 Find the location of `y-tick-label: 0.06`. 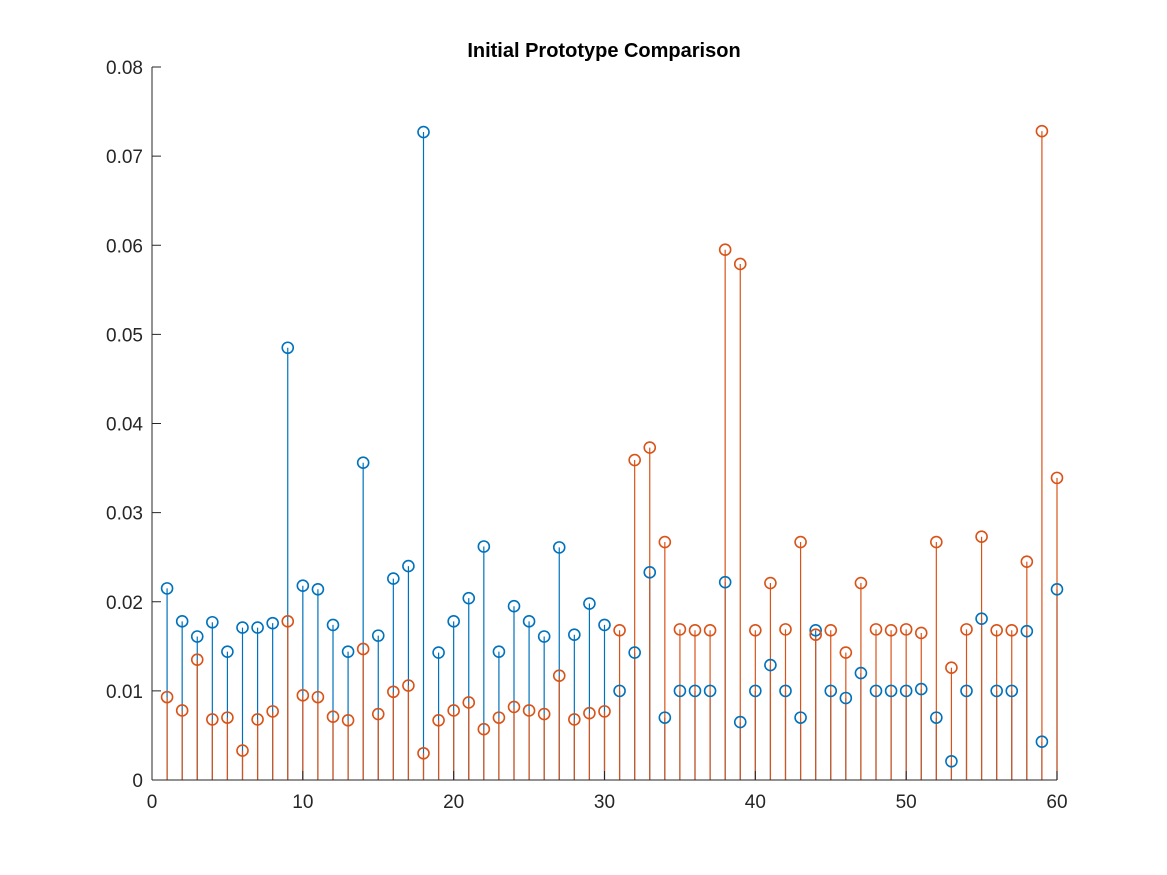

y-tick-label: 0.06 is located at coordinates (124, 246).